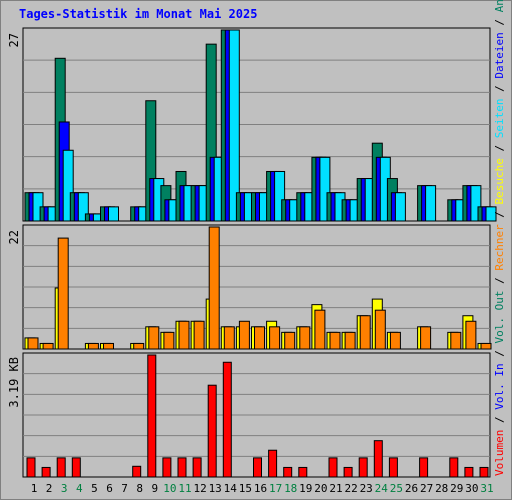 The image size is (512, 500). What do you see at coordinates (499, 247) in the screenshot?
I see `legend-item-rechner: Rechner` at bounding box center [499, 247].